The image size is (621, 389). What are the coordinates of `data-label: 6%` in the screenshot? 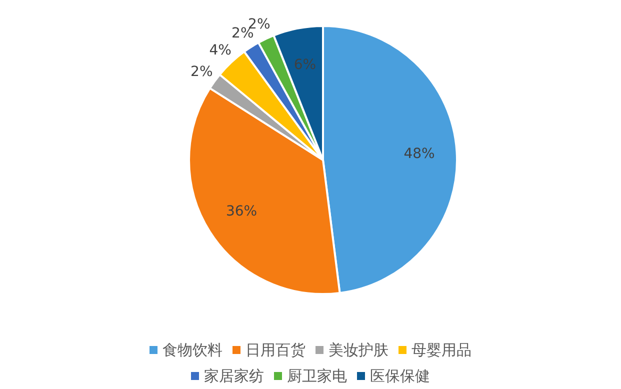 It's located at (305, 65).